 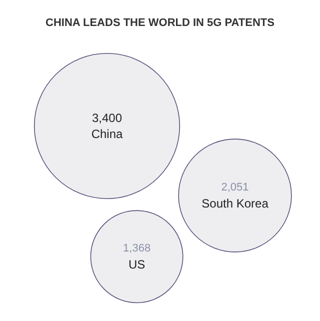 What do you see at coordinates (235, 203) in the screenshot?
I see `category-label: South Korea` at bounding box center [235, 203].